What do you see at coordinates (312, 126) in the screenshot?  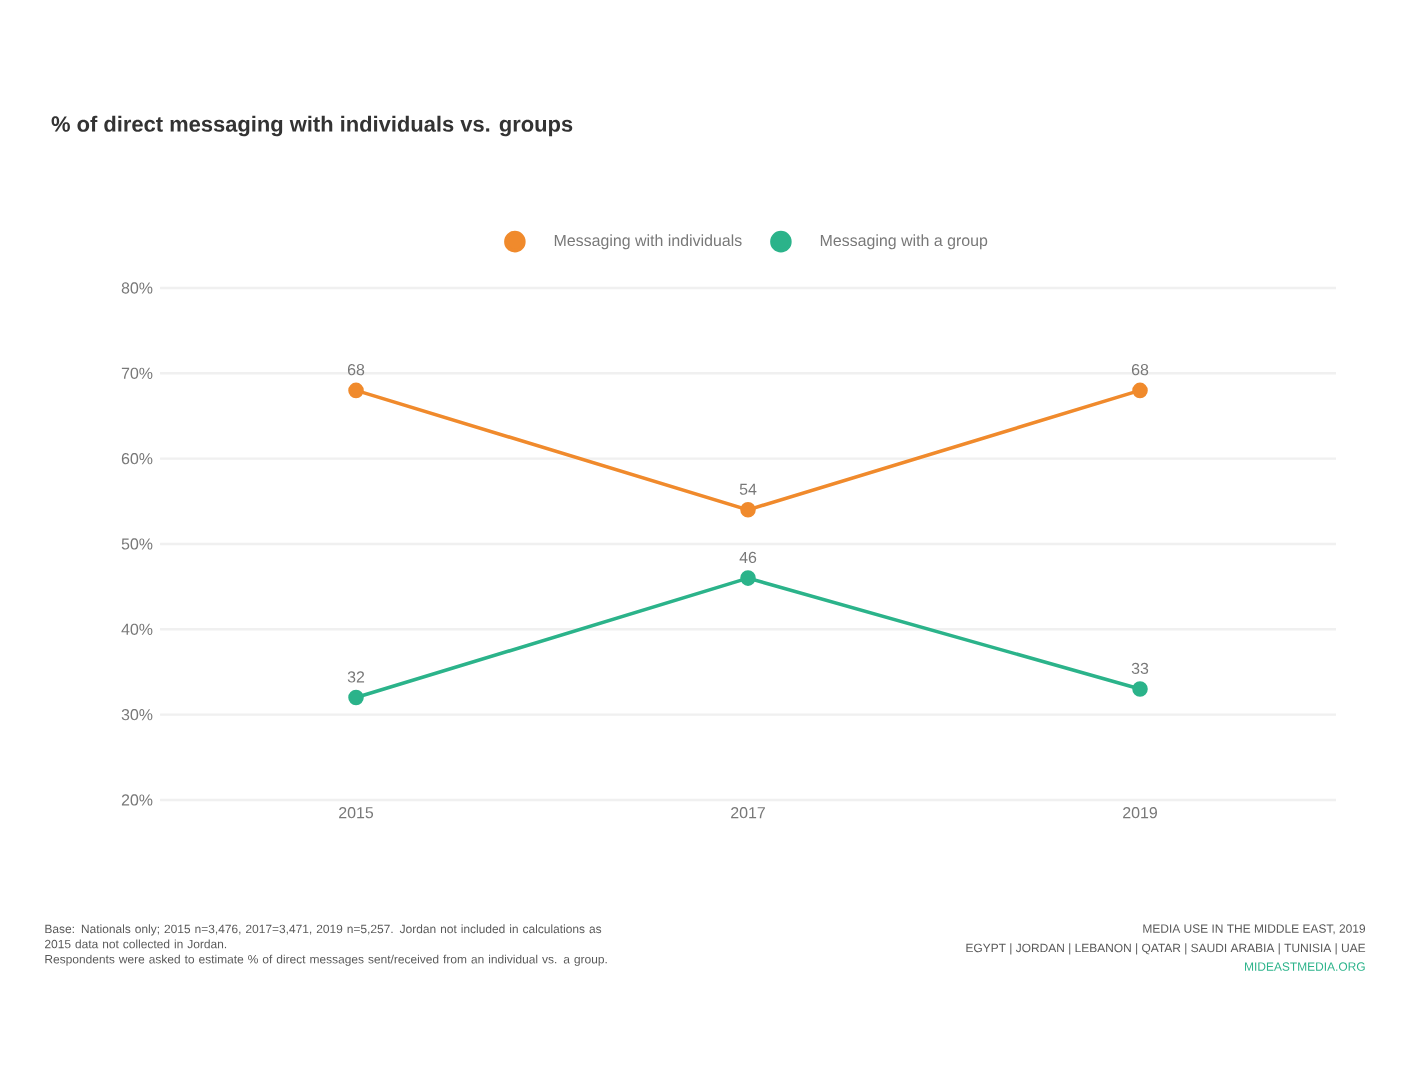 I see `chart-title: % of direct messaging with individuals vs. groups` at bounding box center [312, 126].